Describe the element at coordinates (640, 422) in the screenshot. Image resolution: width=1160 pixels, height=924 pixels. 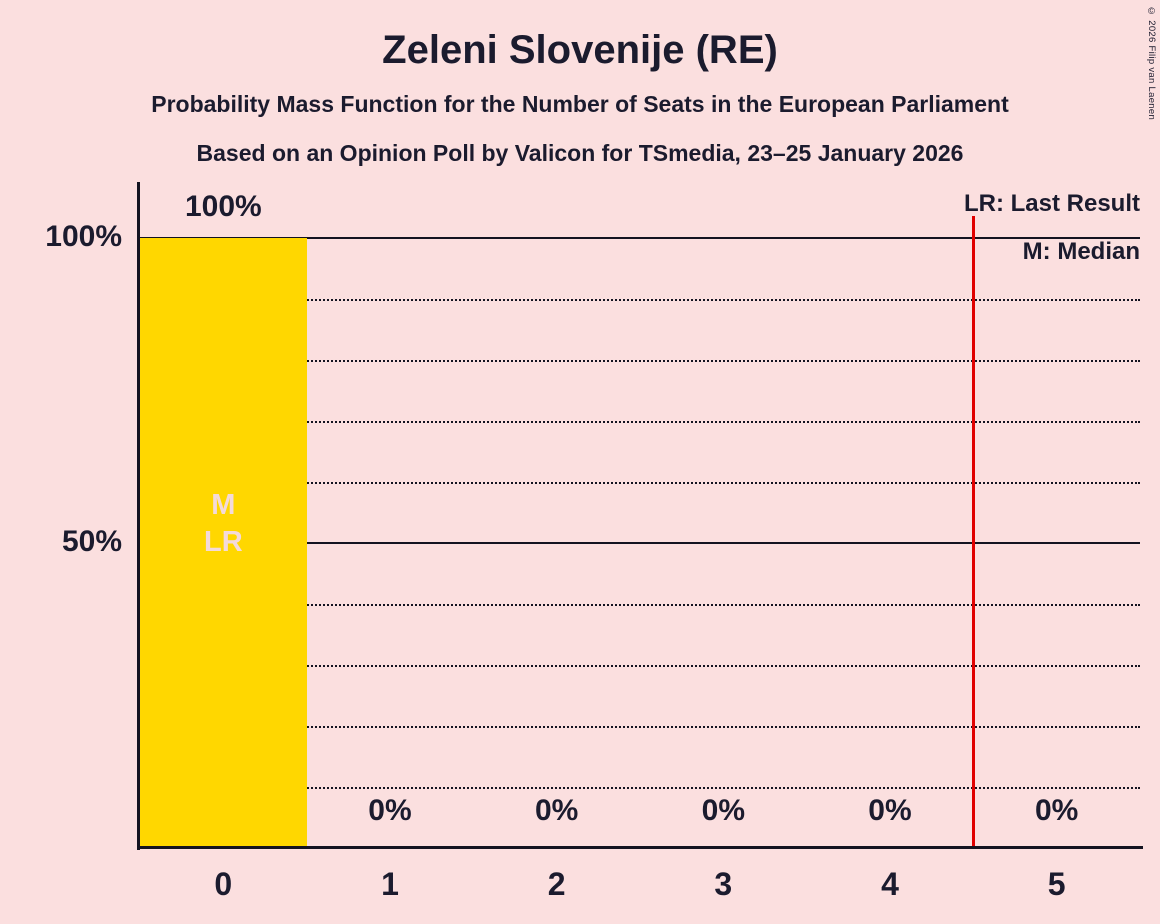
I see `gridline-dotted-70pct` at that location.